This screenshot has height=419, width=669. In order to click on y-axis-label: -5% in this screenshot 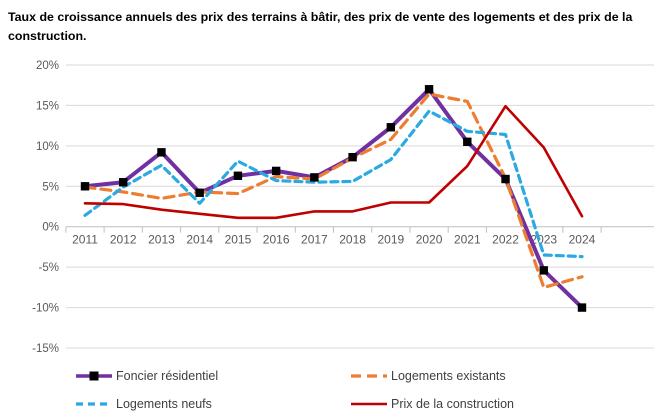, I will do `click(49, 268)`.